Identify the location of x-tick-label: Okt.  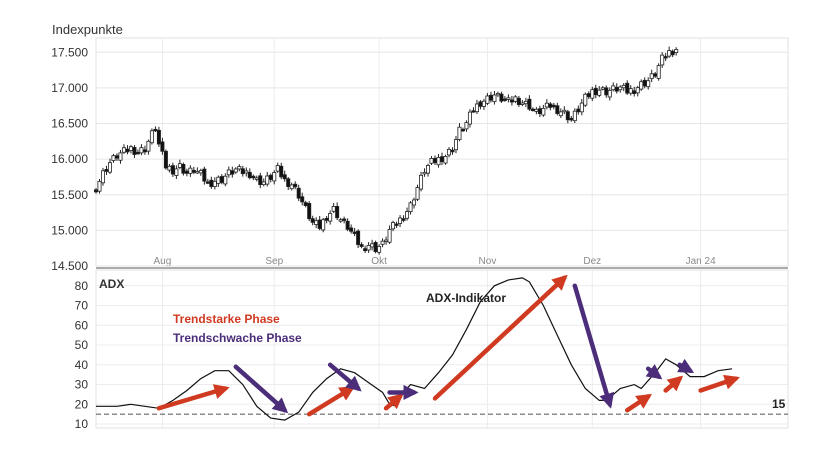
(379, 261).